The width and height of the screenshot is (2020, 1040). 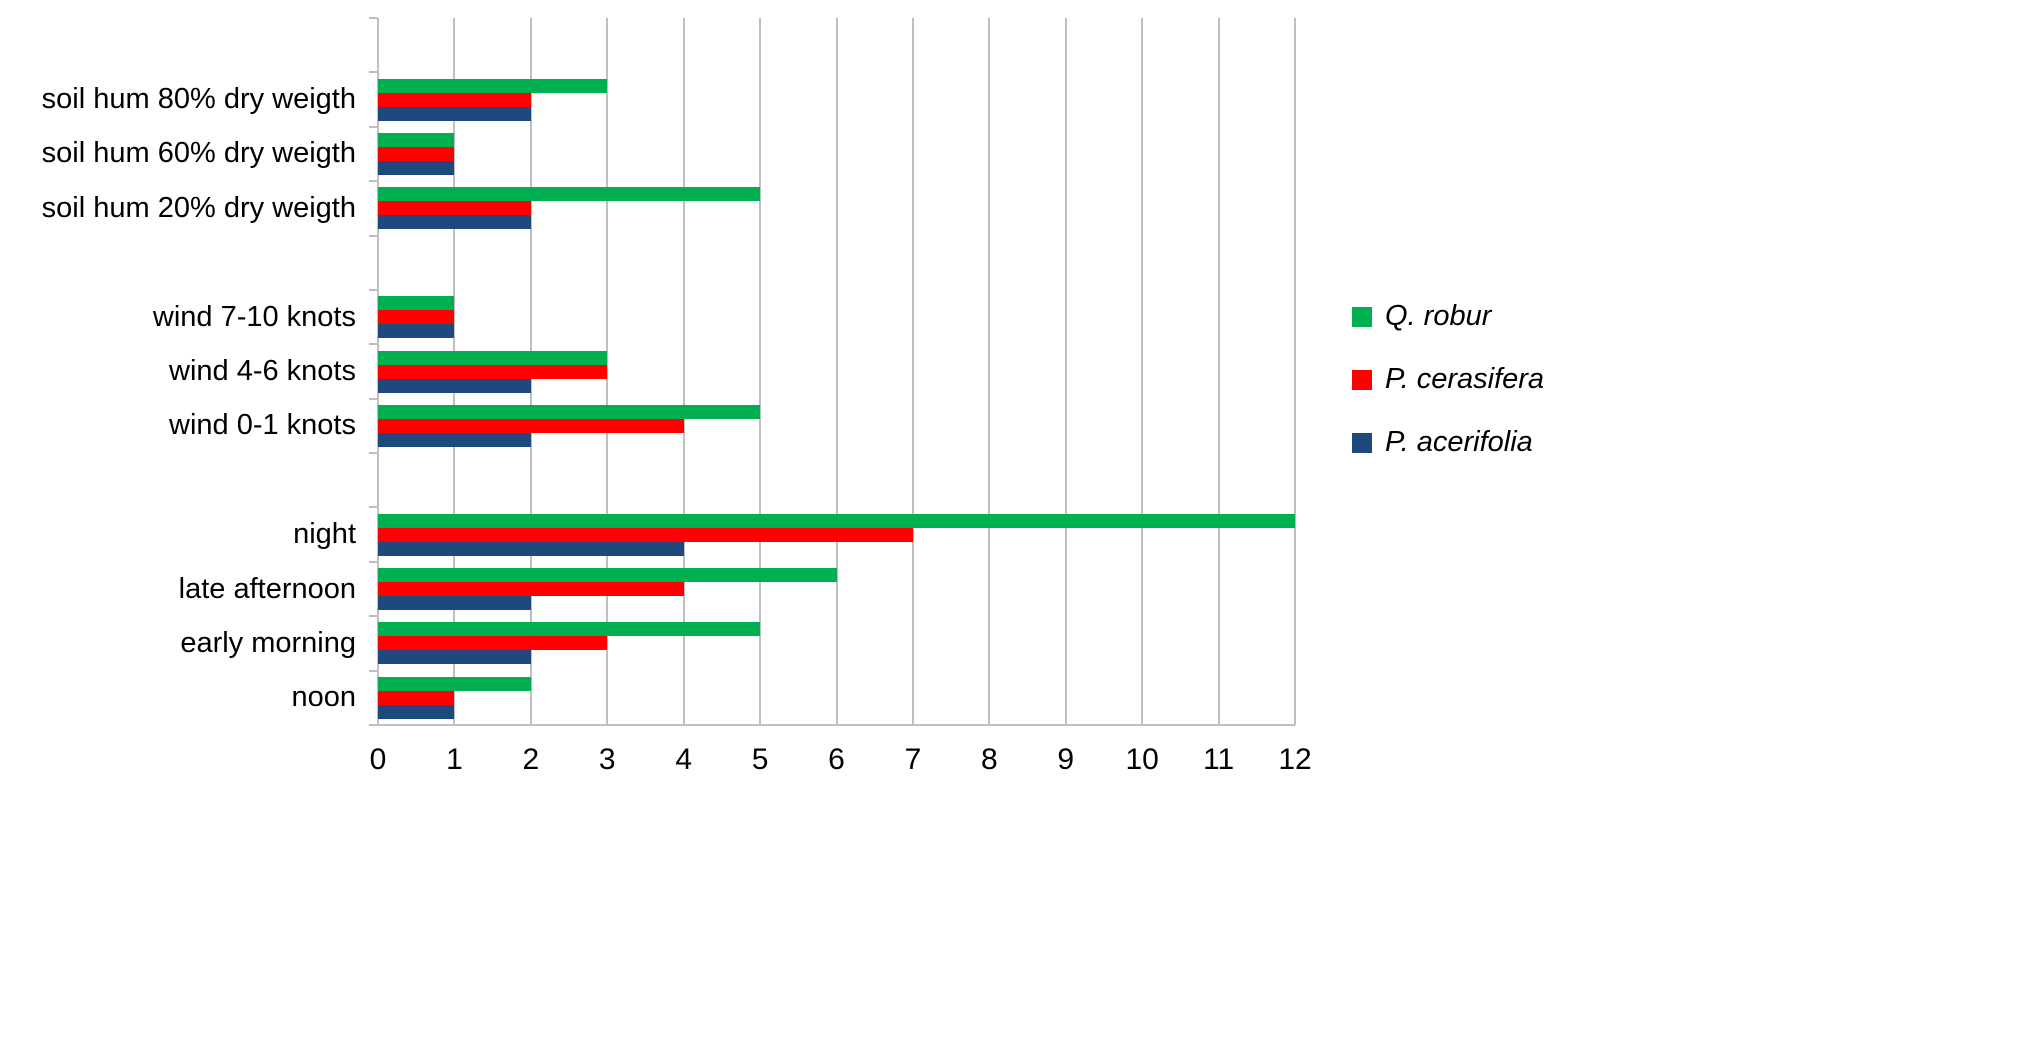 What do you see at coordinates (607, 759) in the screenshot?
I see `x-tick-label: 3` at bounding box center [607, 759].